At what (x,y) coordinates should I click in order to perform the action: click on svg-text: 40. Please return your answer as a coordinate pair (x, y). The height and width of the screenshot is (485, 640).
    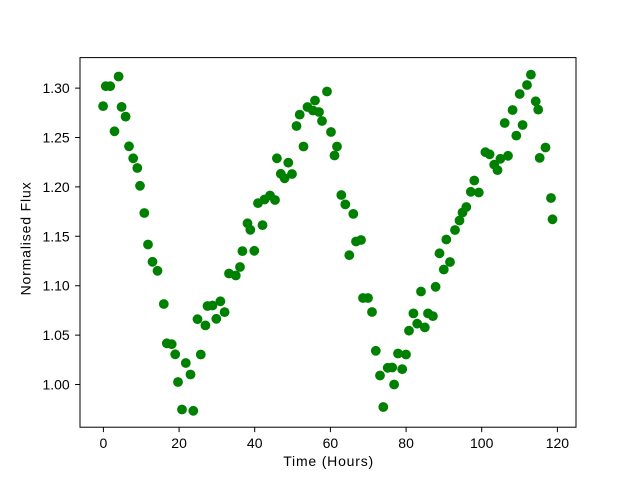
    Looking at the image, I should click on (255, 443).